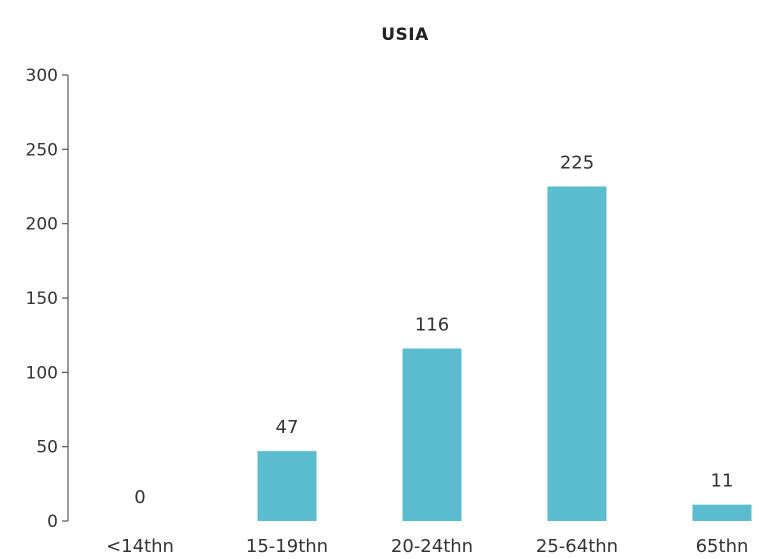 This screenshot has height=559, width=759. Describe the element at coordinates (42, 373) in the screenshot. I see `y-tick-label: 100` at that location.